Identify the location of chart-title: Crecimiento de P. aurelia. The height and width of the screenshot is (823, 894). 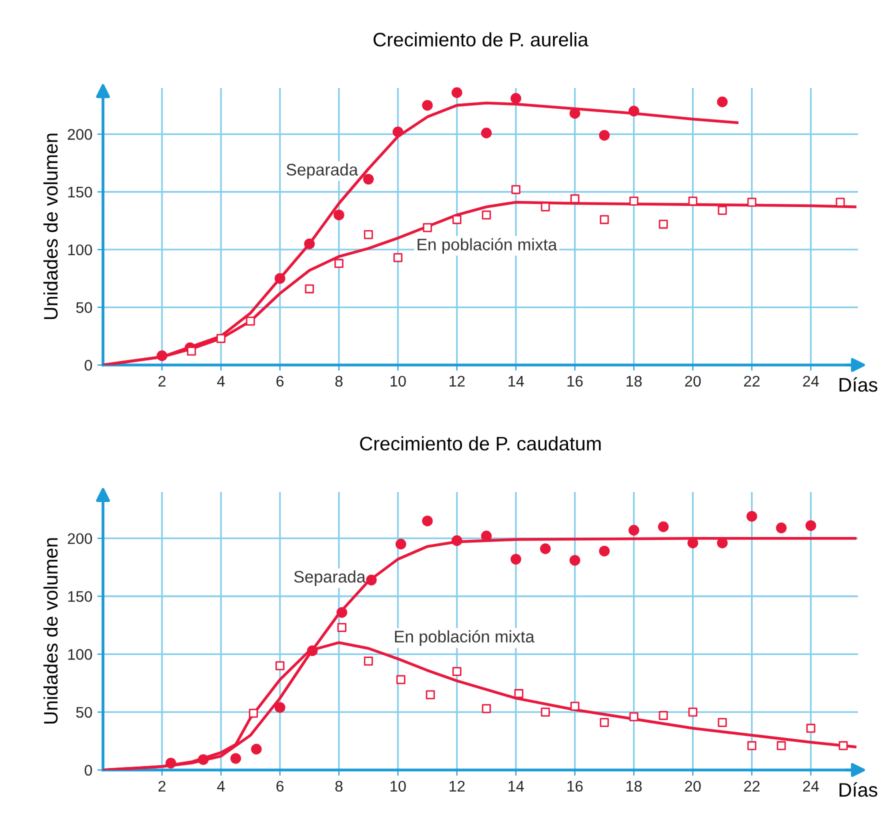
(481, 39).